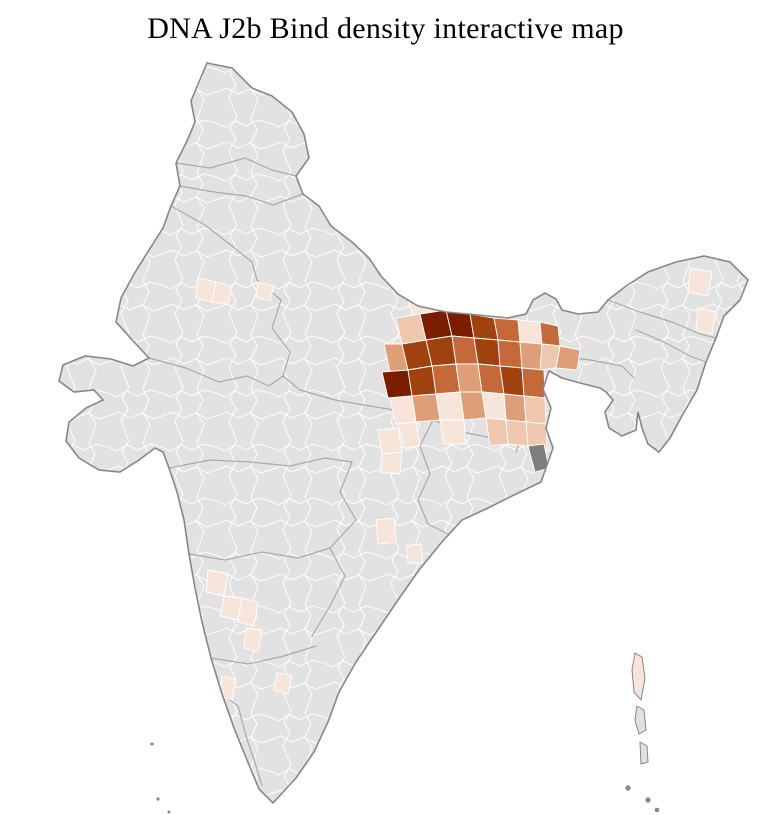  Describe the element at coordinates (160, 778) in the screenshot. I see `lakshadweep-islands` at that location.